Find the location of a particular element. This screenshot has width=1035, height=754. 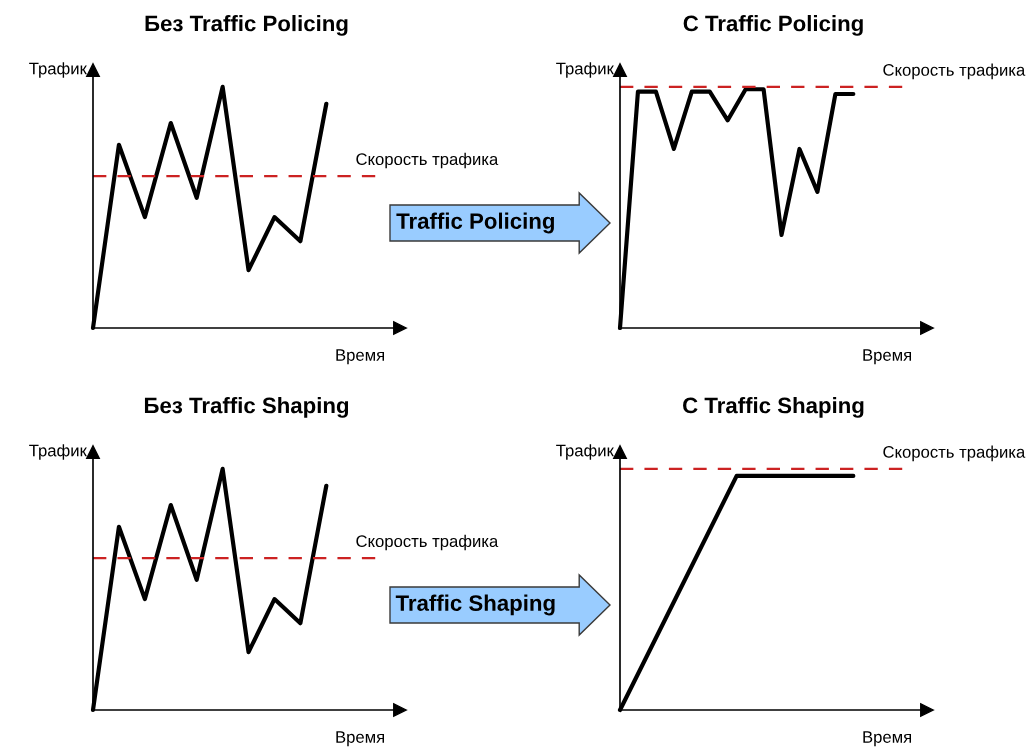

chart-title: C Traffic Policing is located at coordinates (773, 25).